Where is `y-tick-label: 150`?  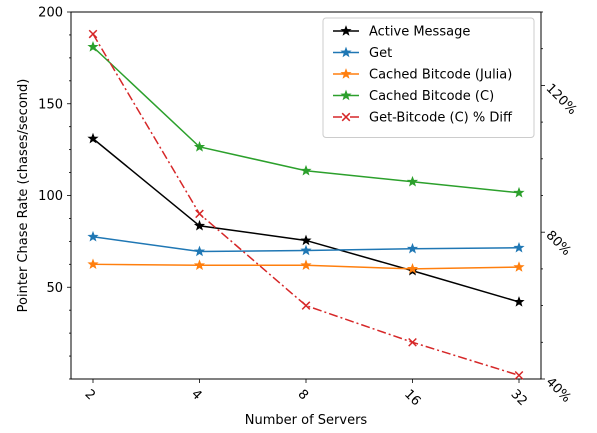 y-tick-label: 150 is located at coordinates (50, 104).